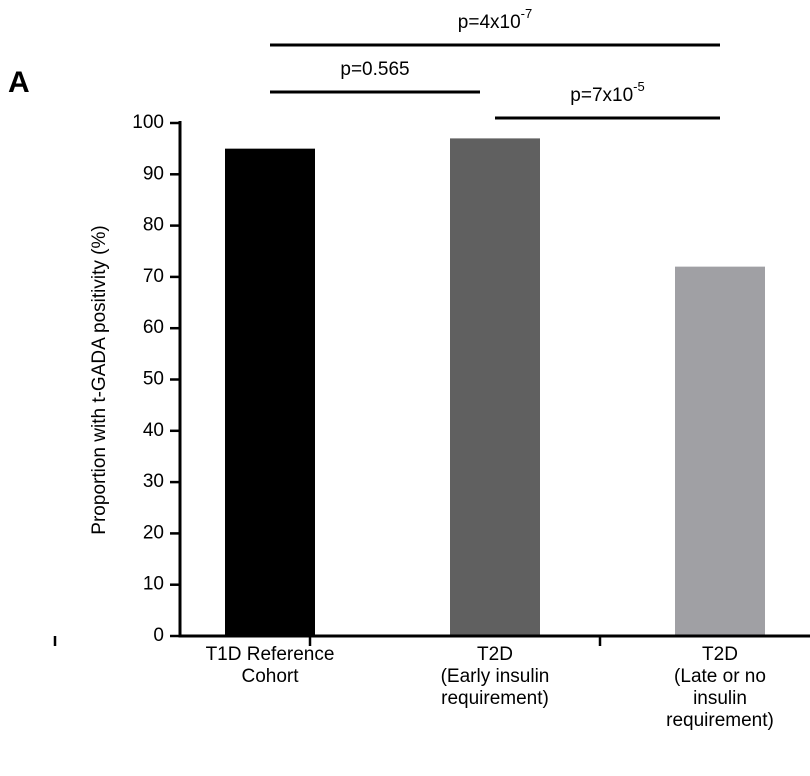 The width and height of the screenshot is (810, 776). What do you see at coordinates (720, 698) in the screenshot?
I see `x-tick-label: insulin` at bounding box center [720, 698].